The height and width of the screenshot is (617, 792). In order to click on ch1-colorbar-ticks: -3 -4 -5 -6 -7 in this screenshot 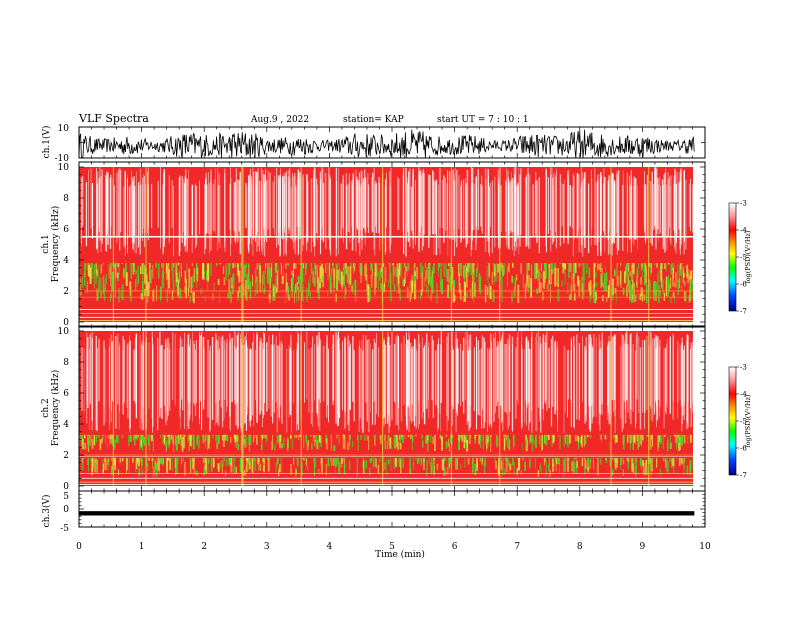, I will do `click(741, 258)`.